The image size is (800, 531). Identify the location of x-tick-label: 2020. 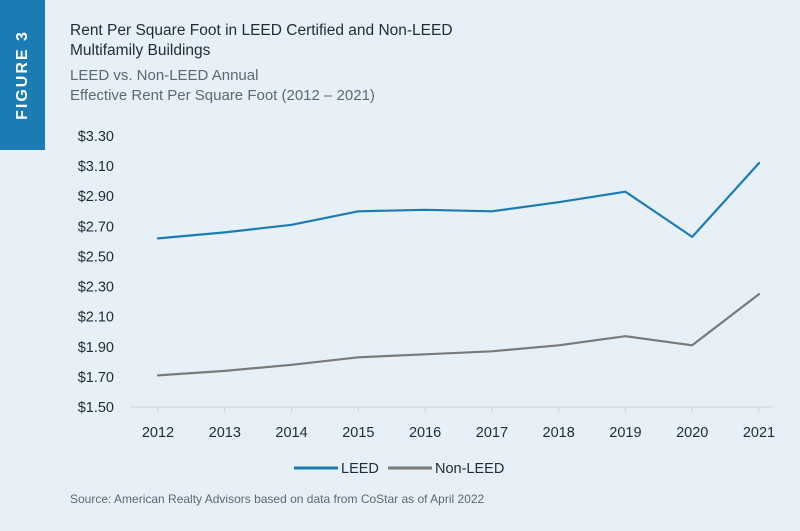
(692, 433).